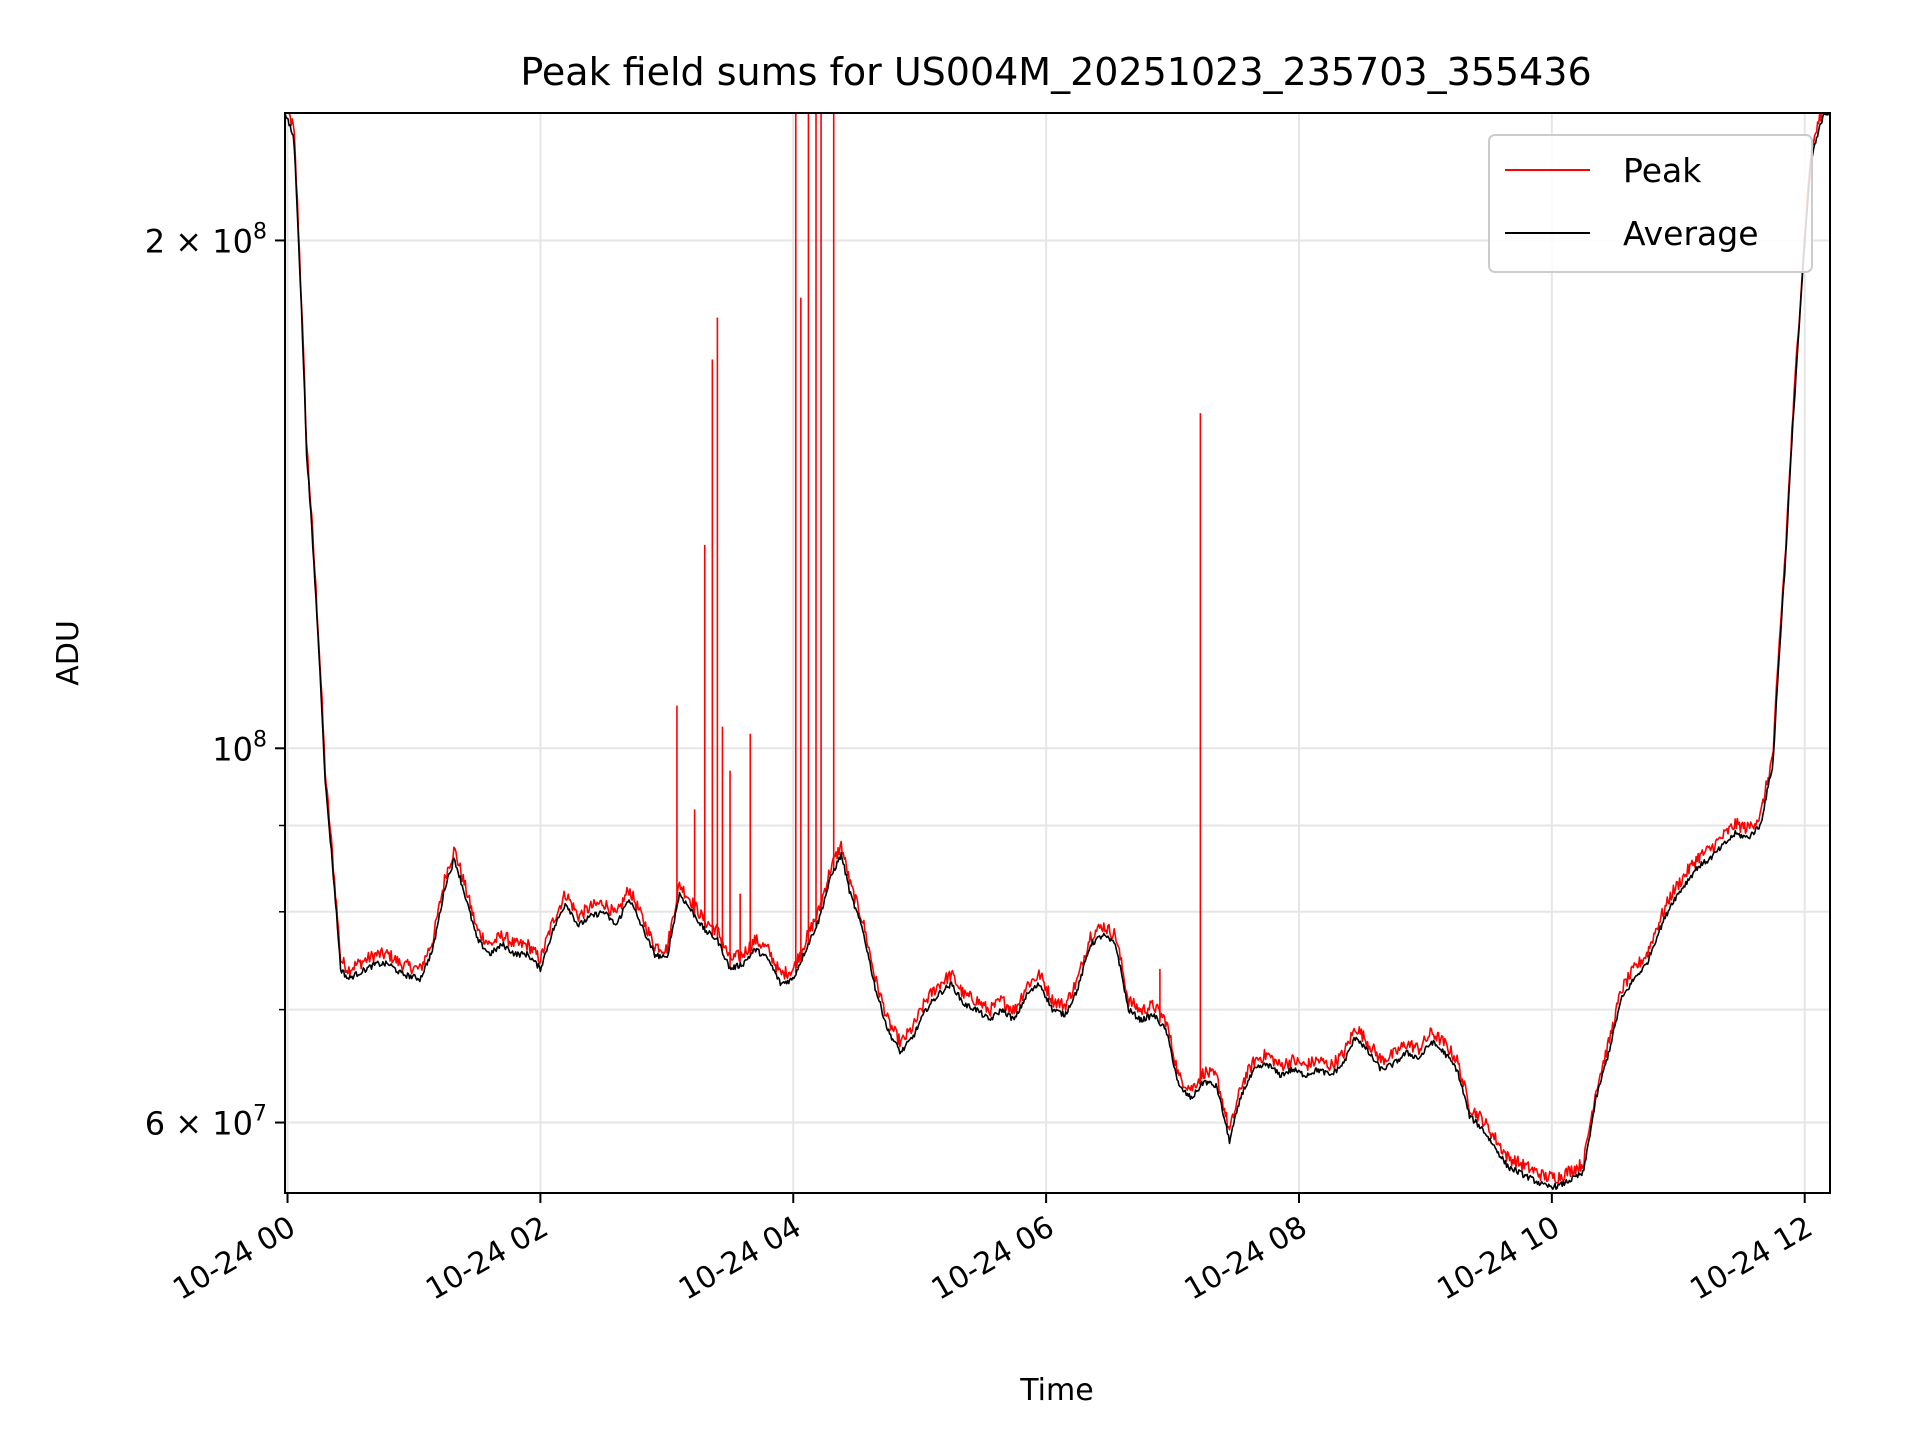 This screenshot has width=1920, height=1440. I want to click on x-axis-label: Time, so click(1056, 1390).